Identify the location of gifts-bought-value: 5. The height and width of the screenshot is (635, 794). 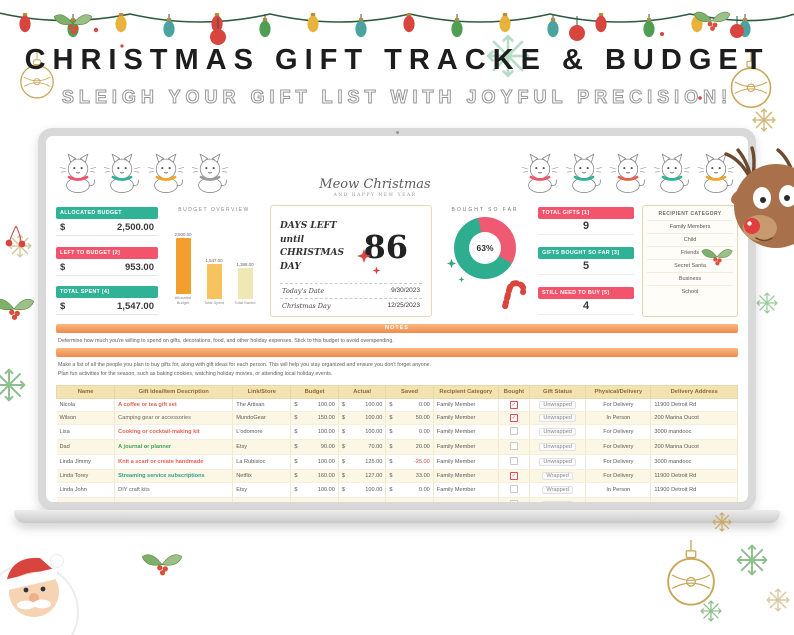
(586, 267).